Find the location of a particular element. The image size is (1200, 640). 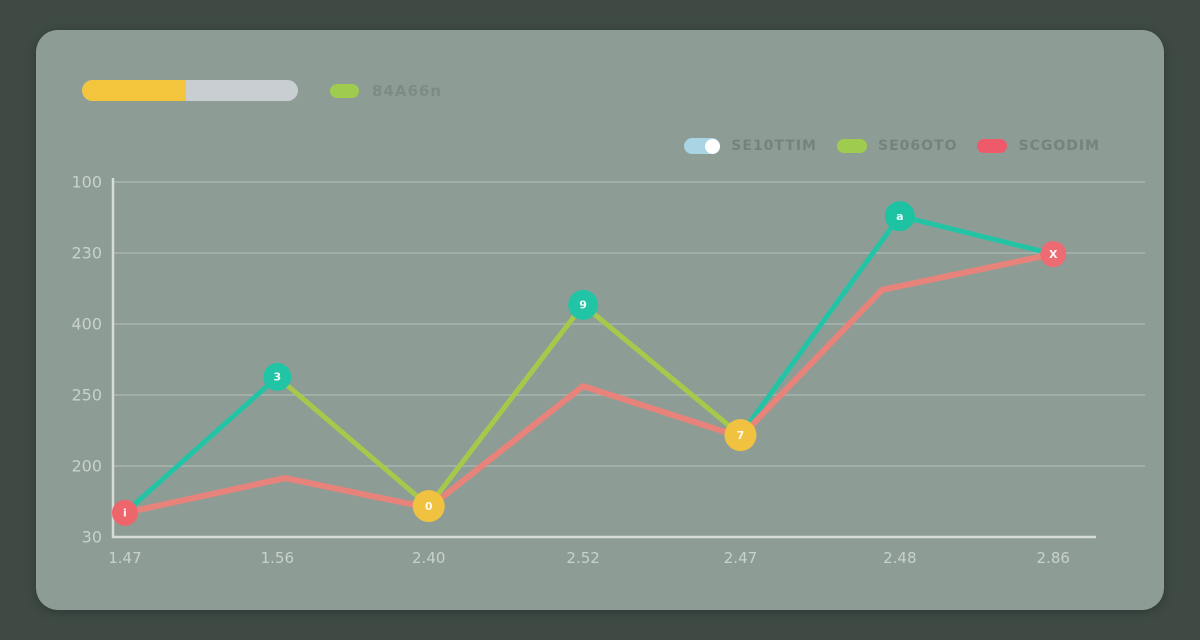

legend-item-label: SE06OTO is located at coordinates (918, 146).